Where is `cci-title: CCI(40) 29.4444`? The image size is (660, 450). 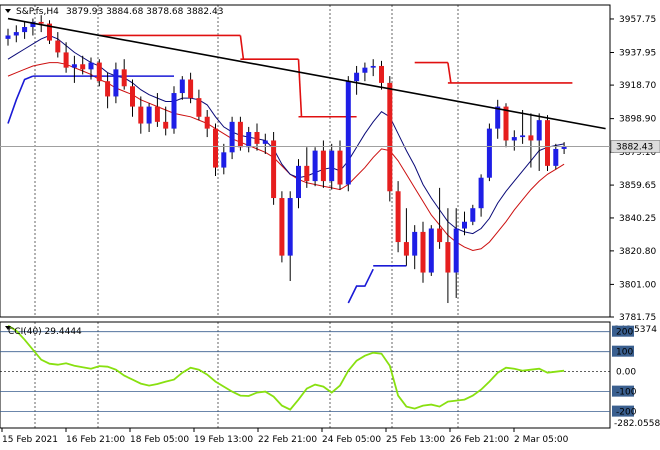
cci-title: CCI(40) 29.4444 is located at coordinates (45, 332).